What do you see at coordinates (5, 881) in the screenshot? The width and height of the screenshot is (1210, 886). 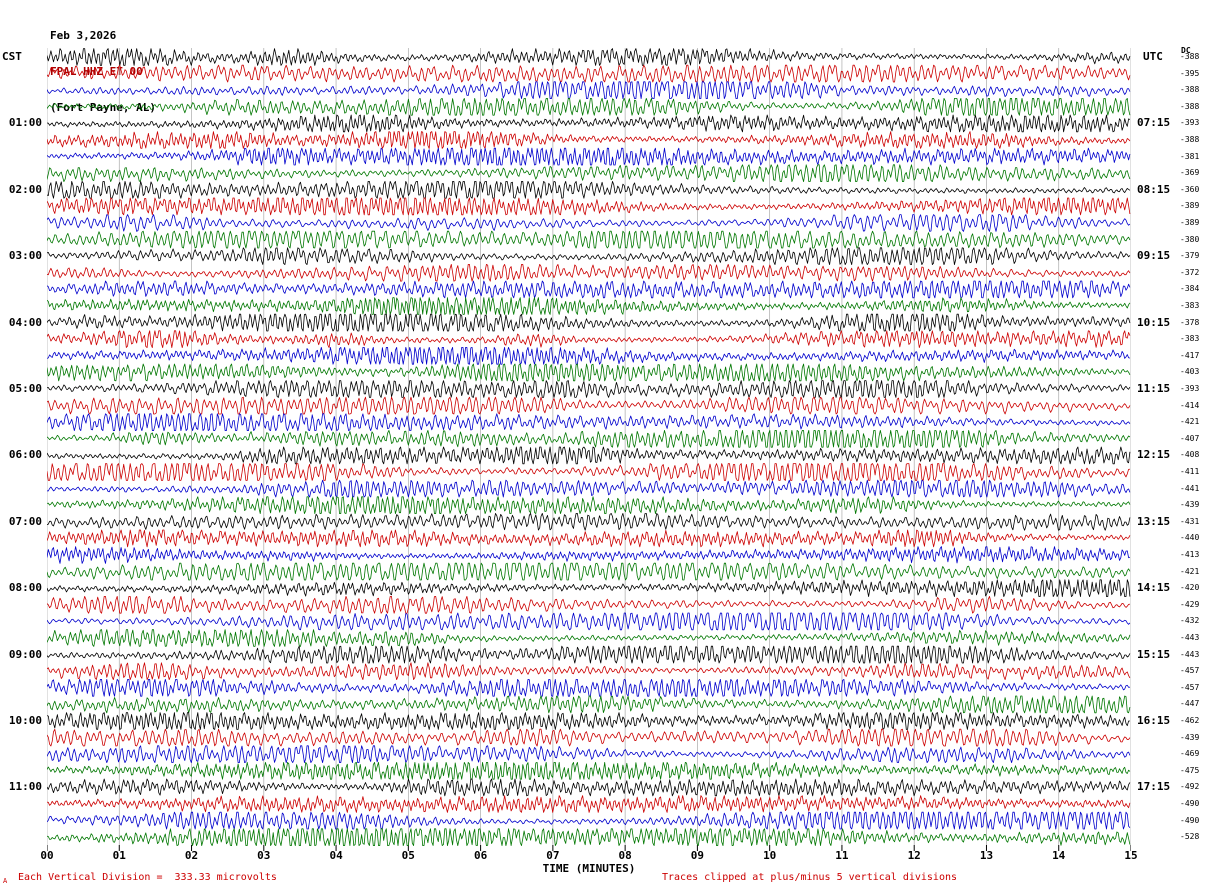 I see `station-marker: A` at bounding box center [5, 881].